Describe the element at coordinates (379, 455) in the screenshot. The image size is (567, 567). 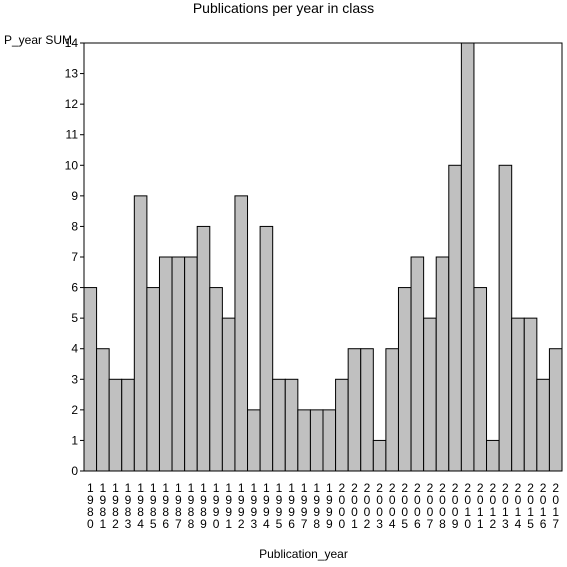
I see `bar-2003` at that location.